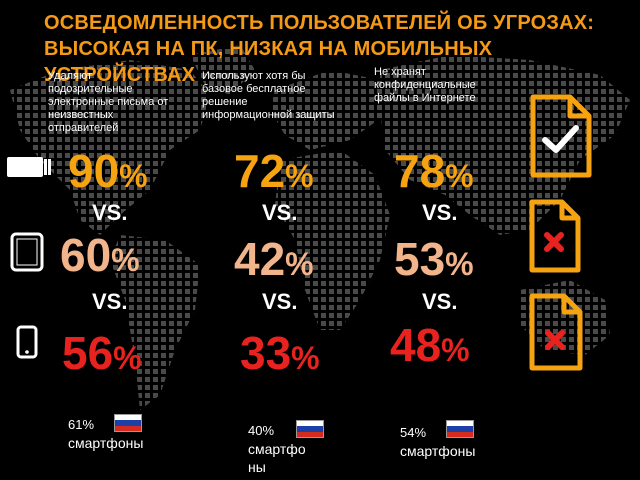  Describe the element at coordinates (561, 136) in the screenshot. I see `document-check-icon` at that location.